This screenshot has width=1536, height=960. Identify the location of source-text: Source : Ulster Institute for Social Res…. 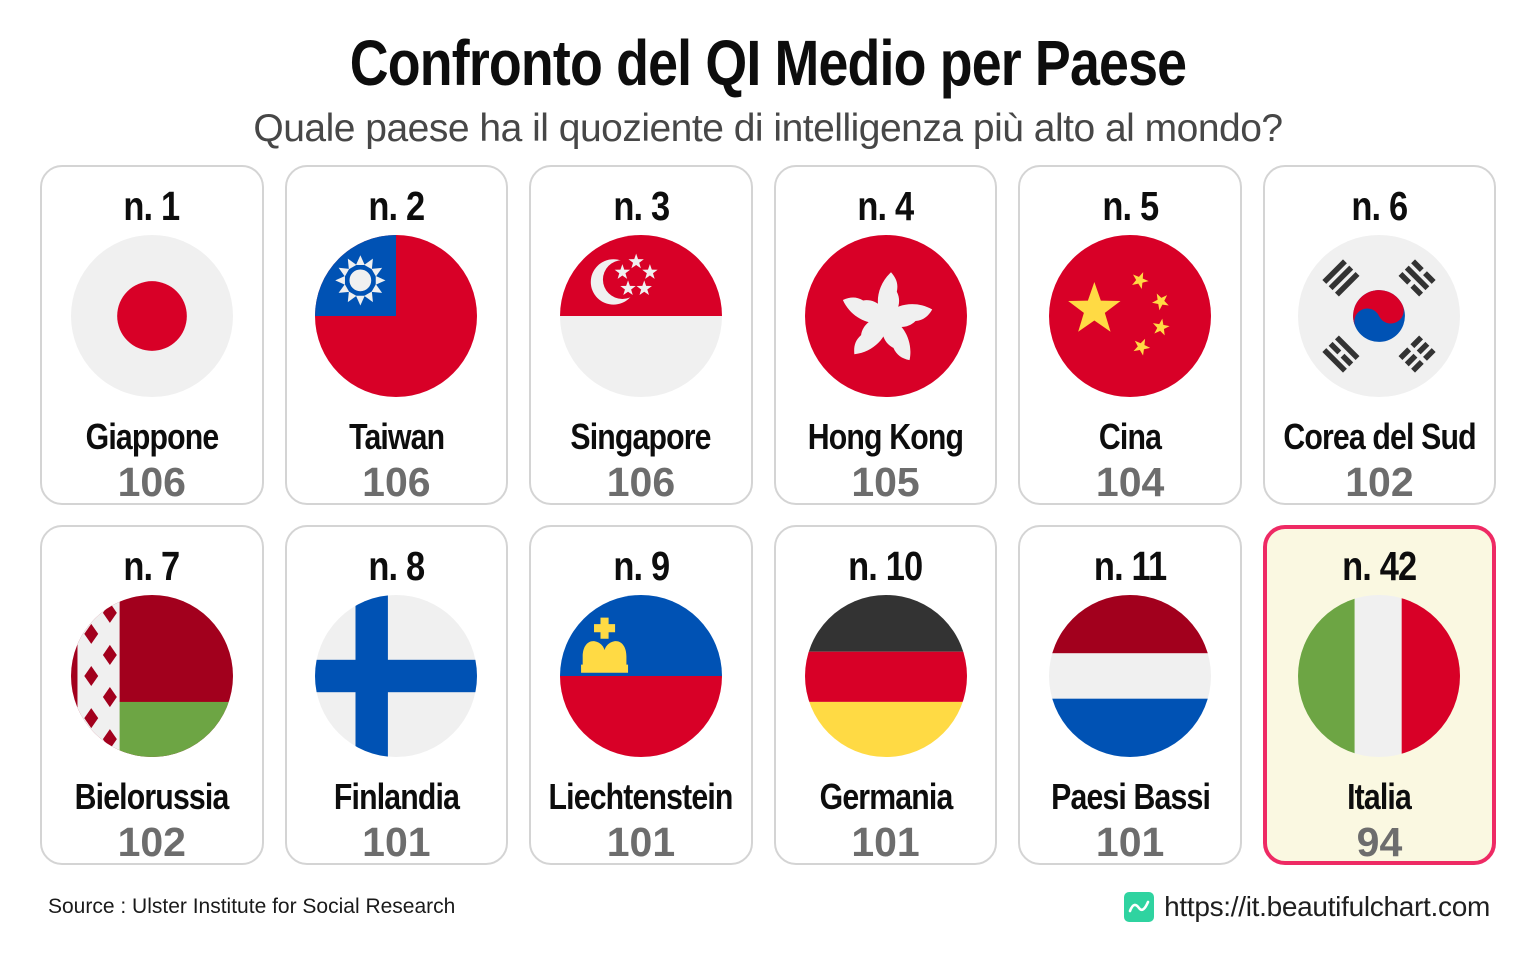
(252, 907).